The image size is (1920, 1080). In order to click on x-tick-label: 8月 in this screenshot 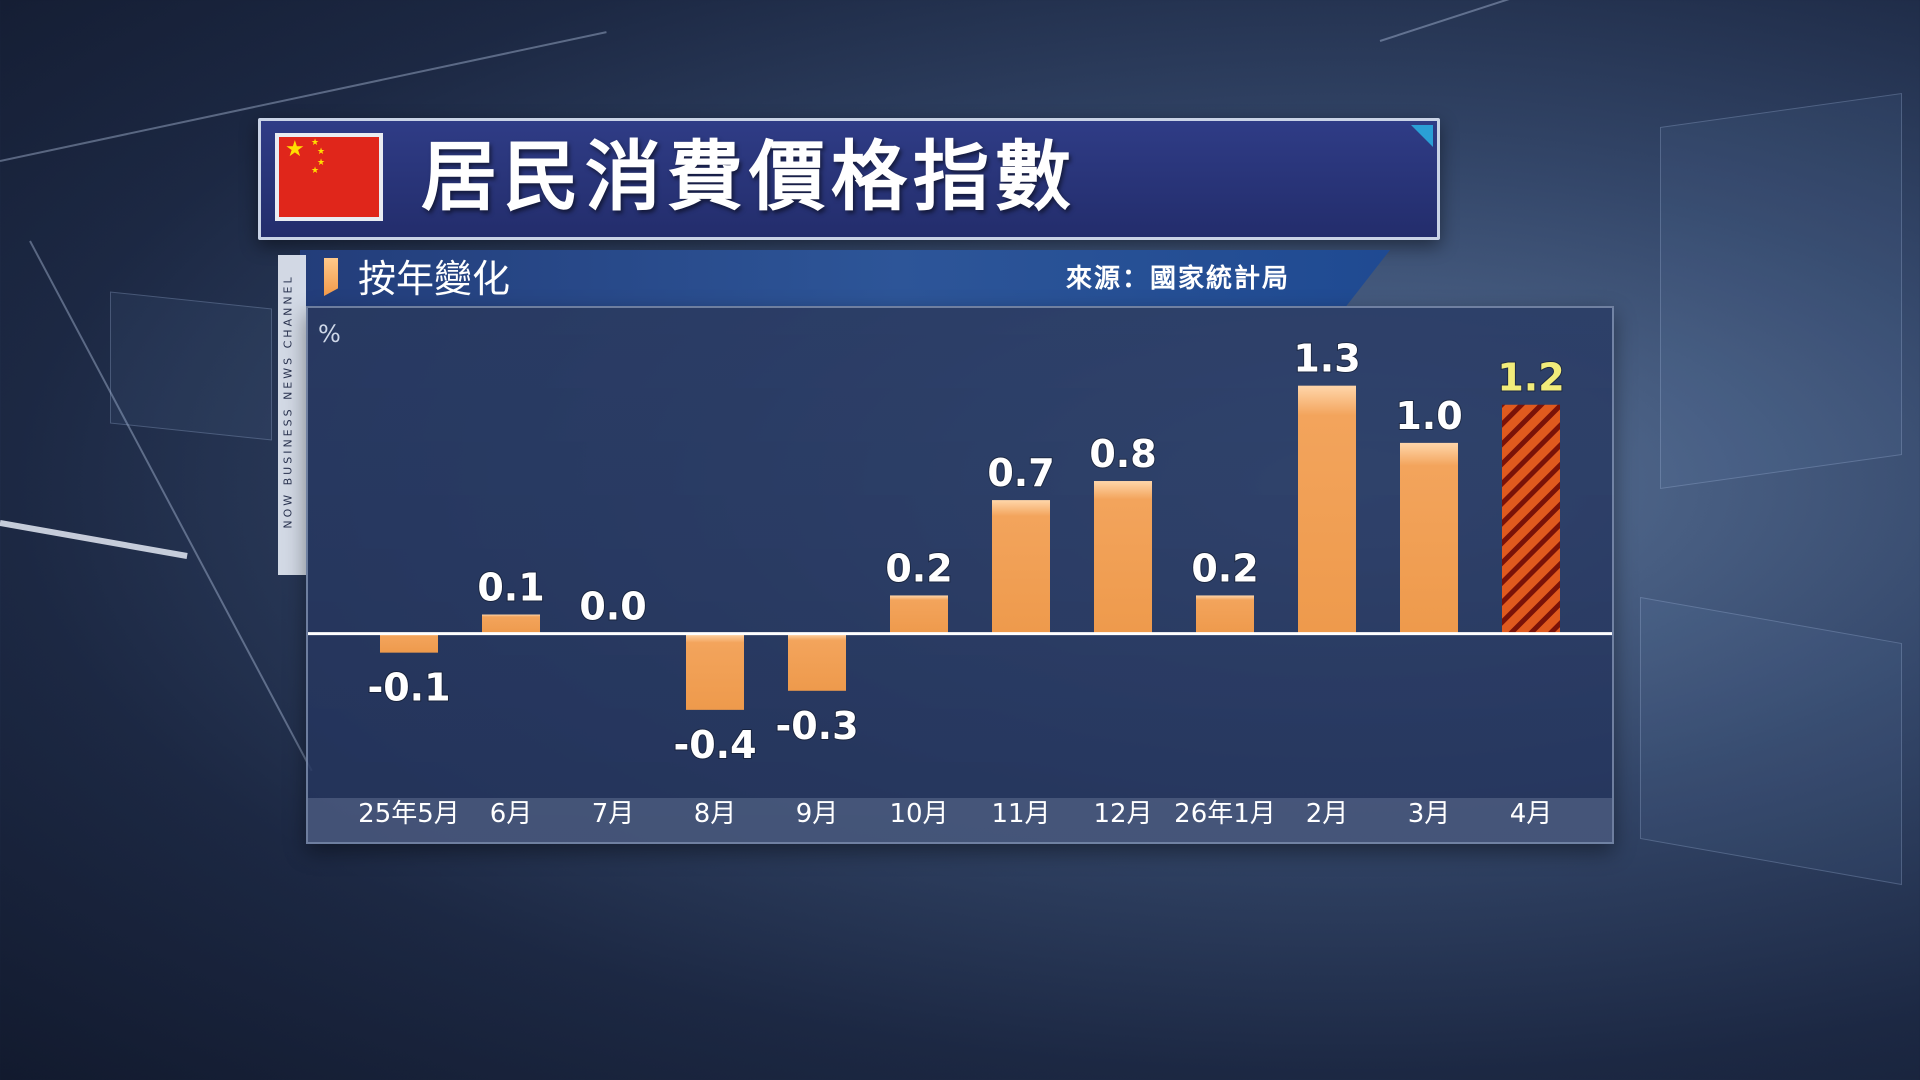, I will do `click(715, 814)`.